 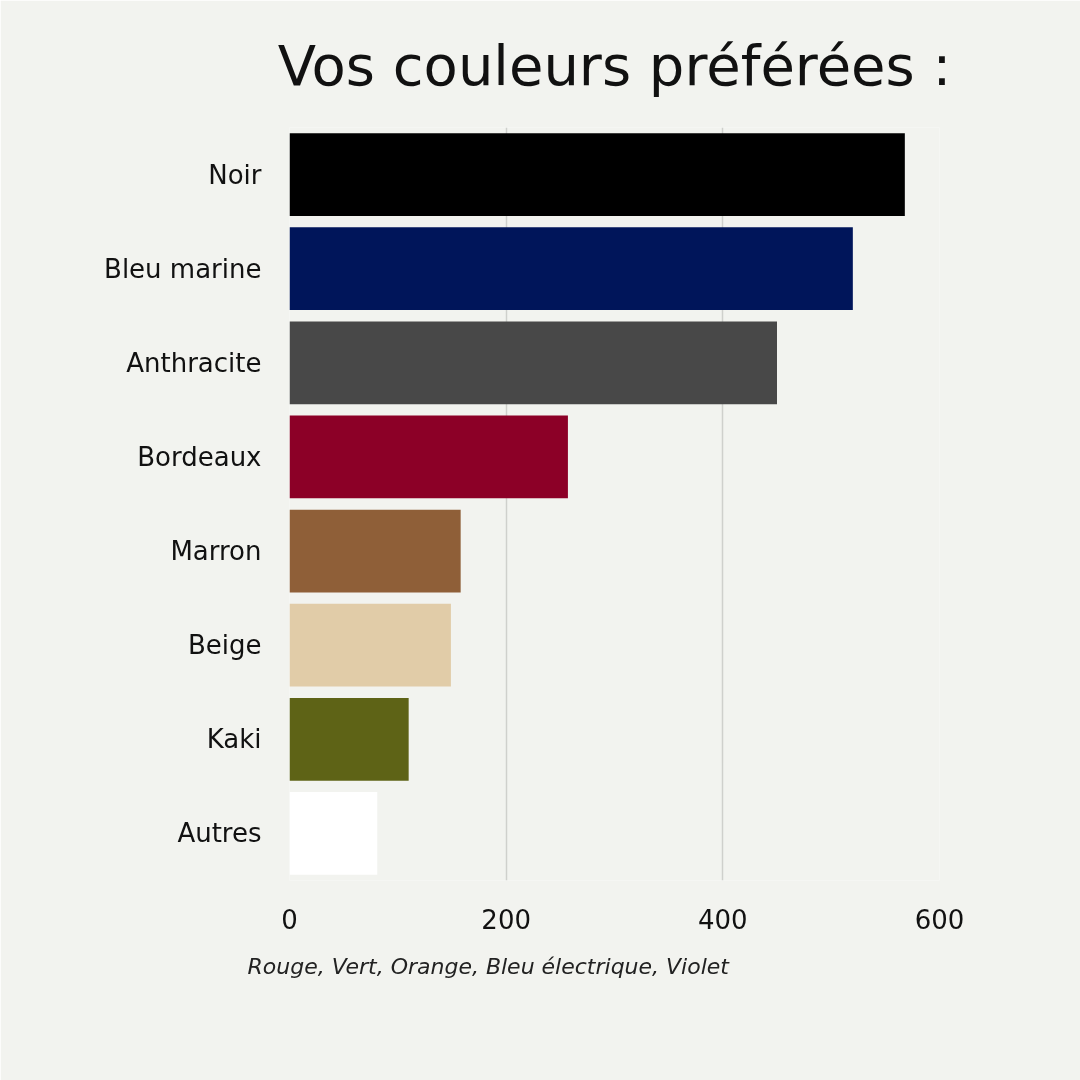 I want to click on y-tick-label: Marron, so click(x=216, y=551).